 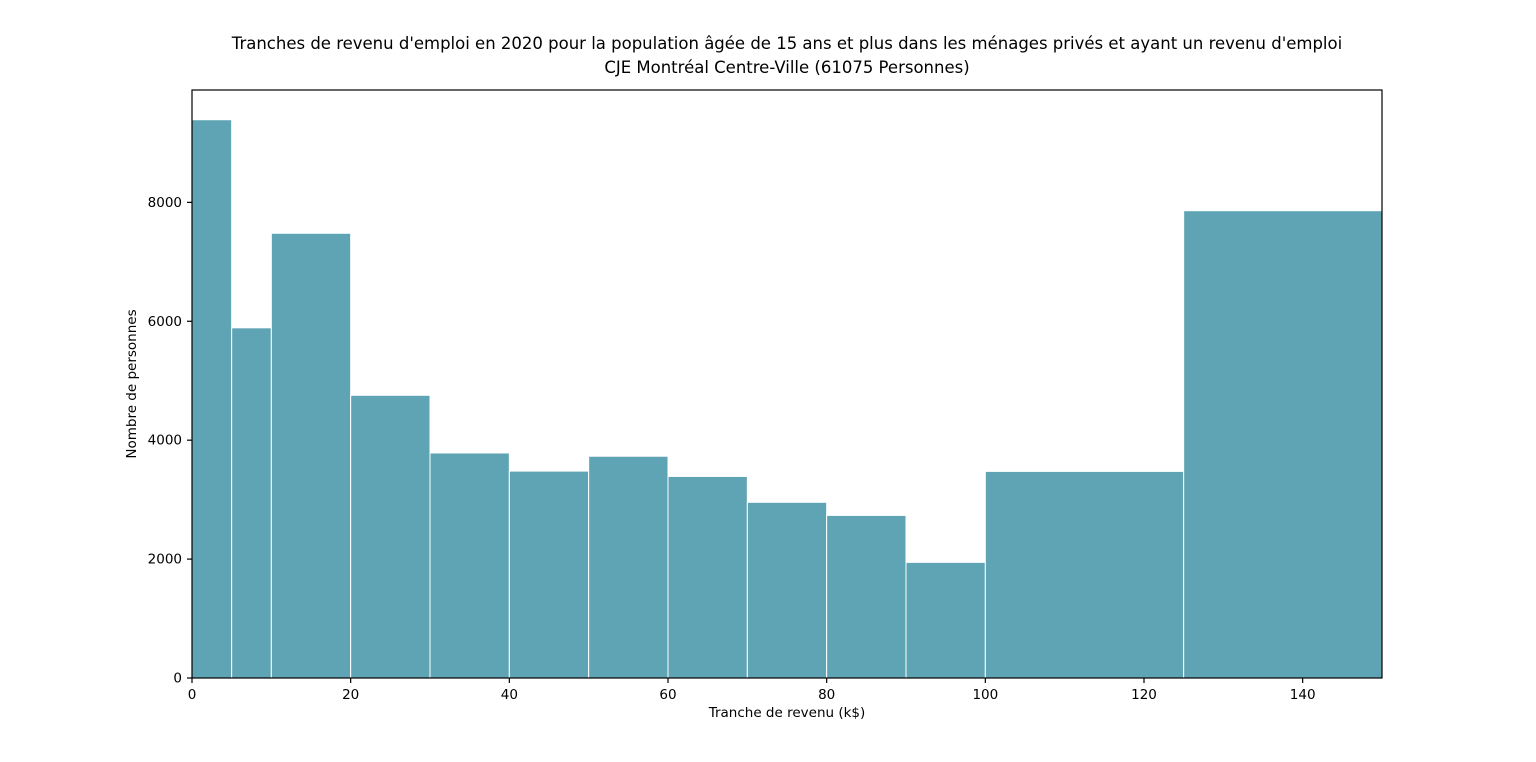 What do you see at coordinates (165, 441) in the screenshot?
I see `y-tick-label: 4000` at bounding box center [165, 441].